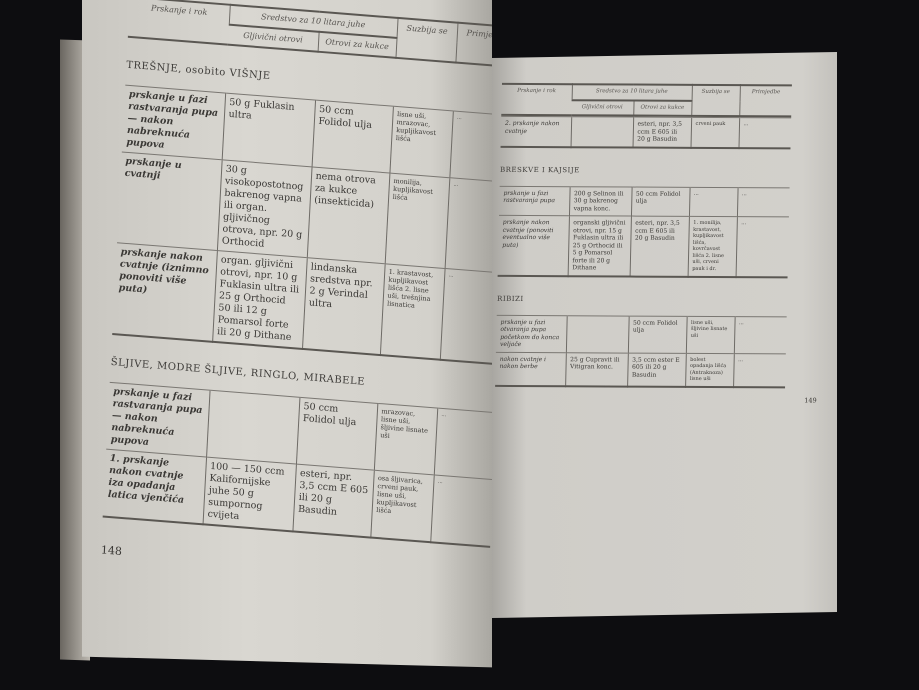 The image size is (919, 690). Describe the element at coordinates (539, 169) in the screenshot. I see `section-title: BRESKVE I KAJSIJE` at that location.